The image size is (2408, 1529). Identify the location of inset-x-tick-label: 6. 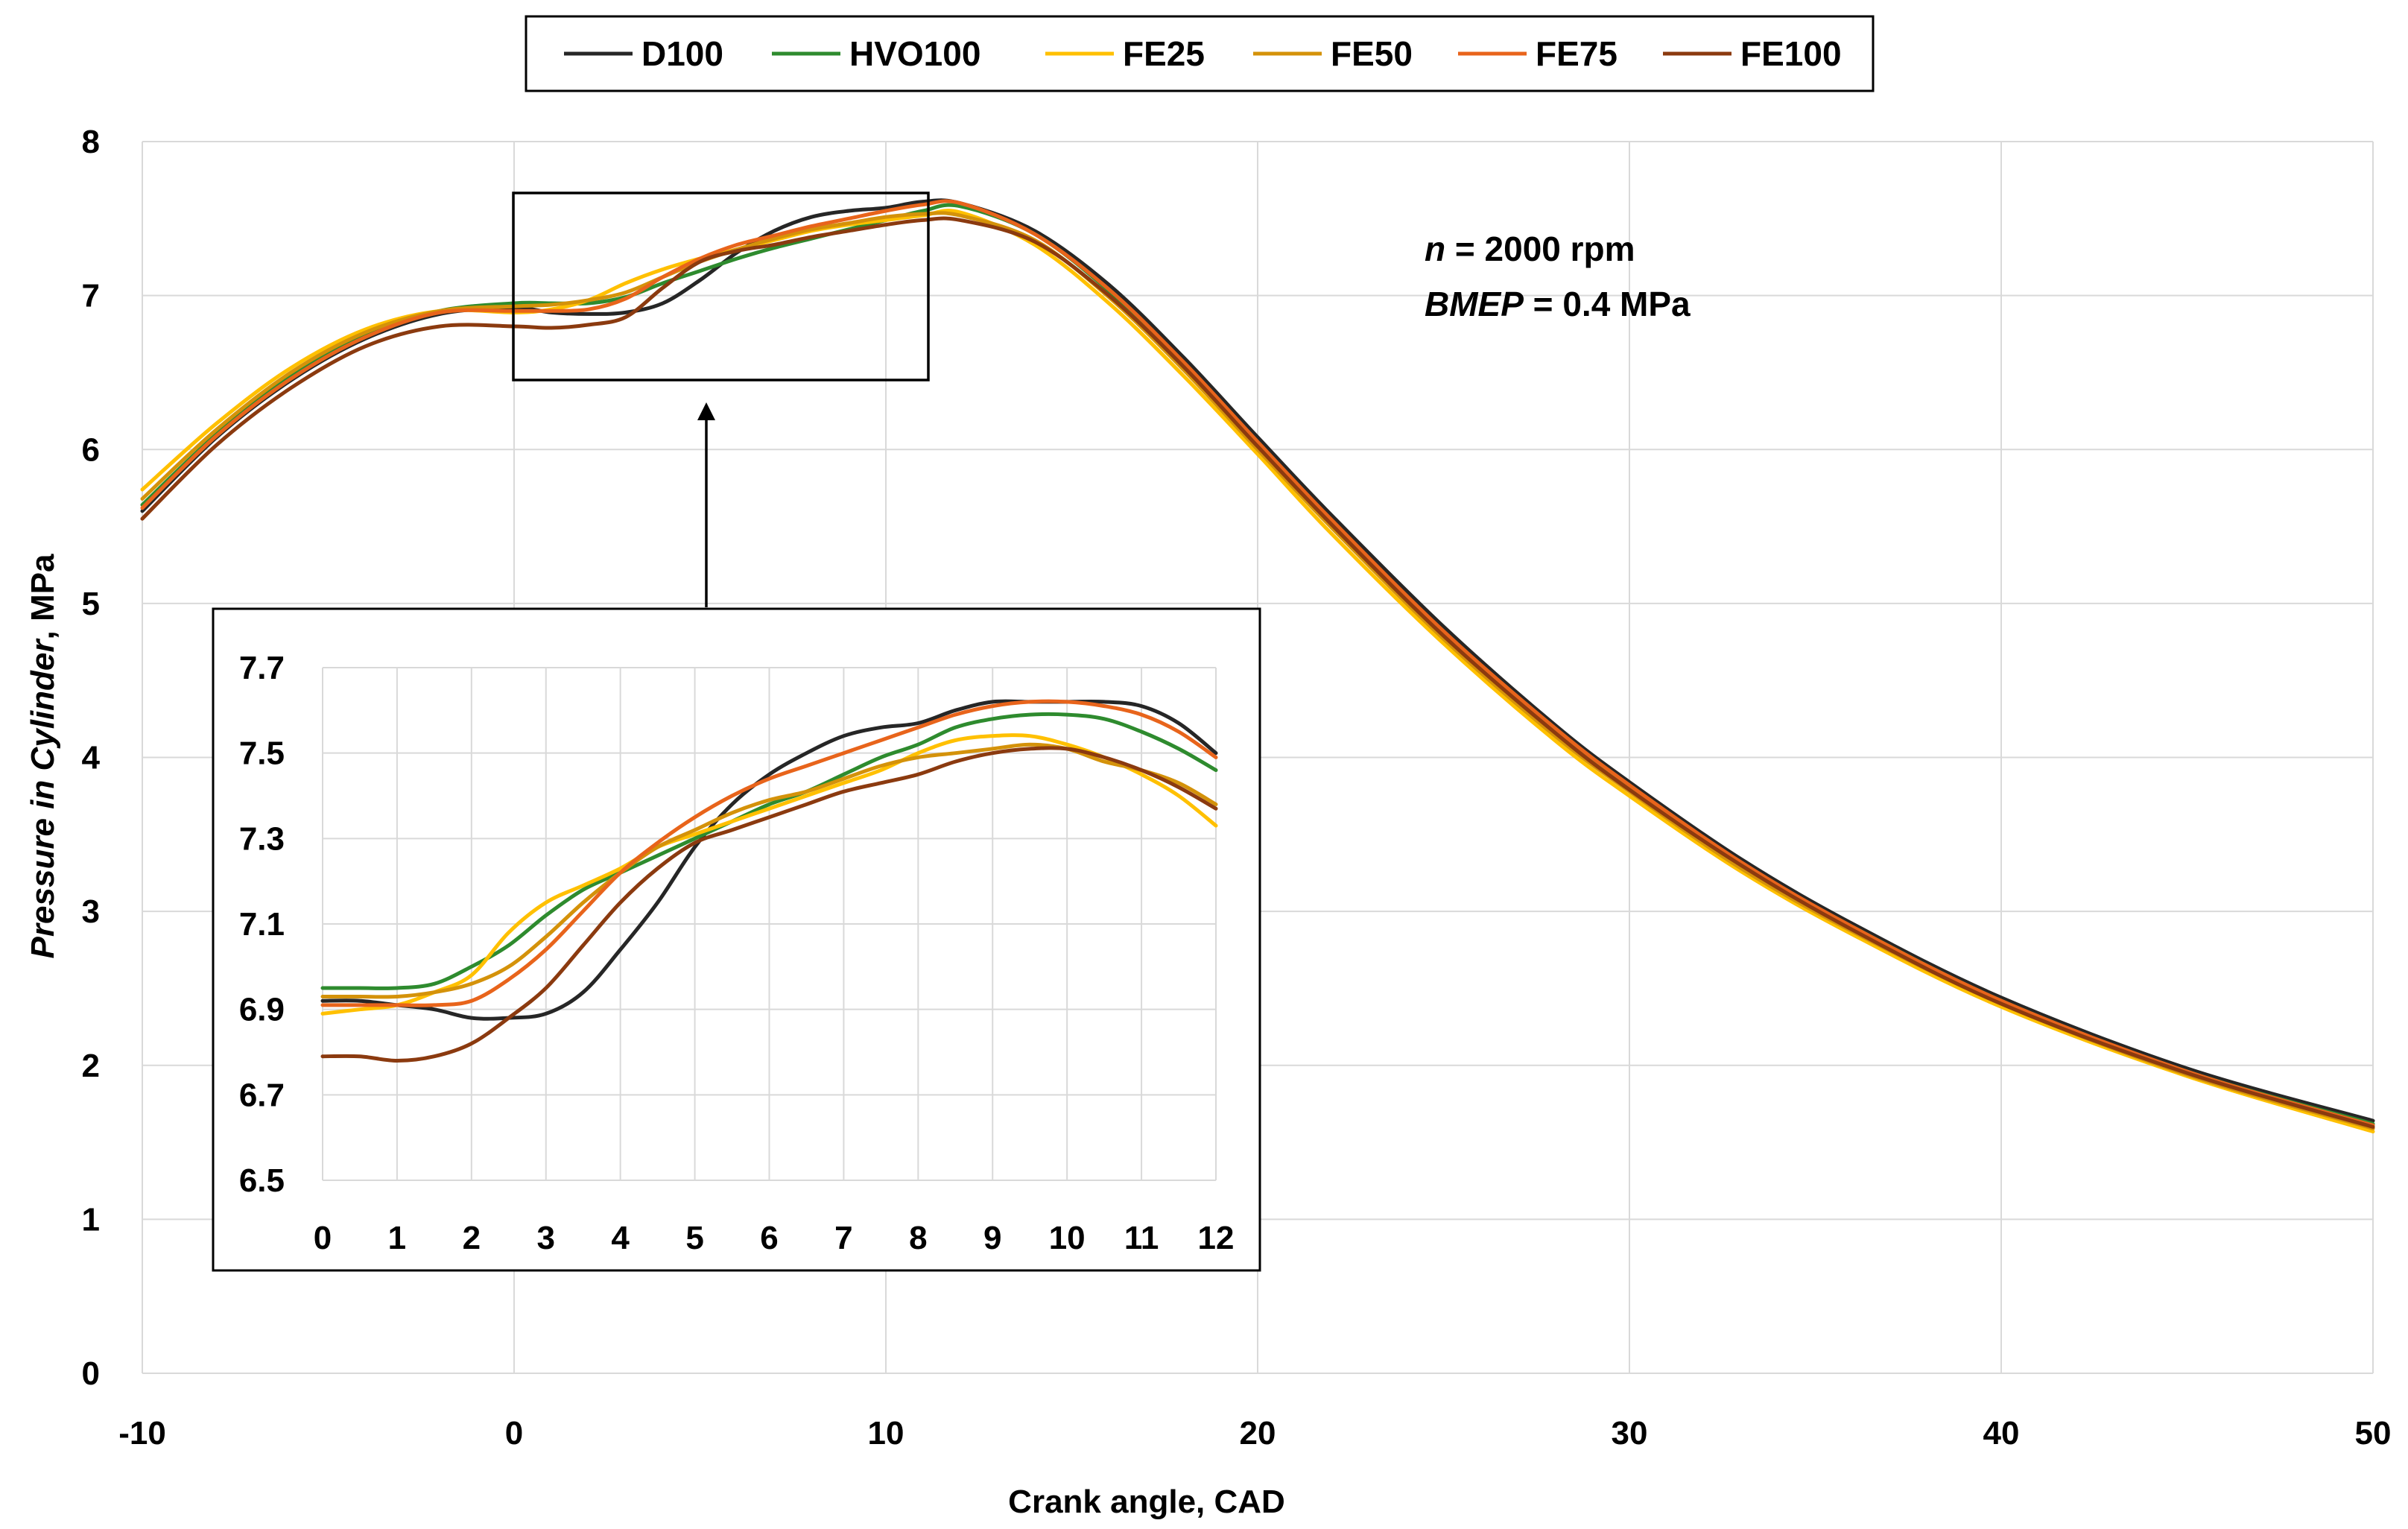
(769, 1238).